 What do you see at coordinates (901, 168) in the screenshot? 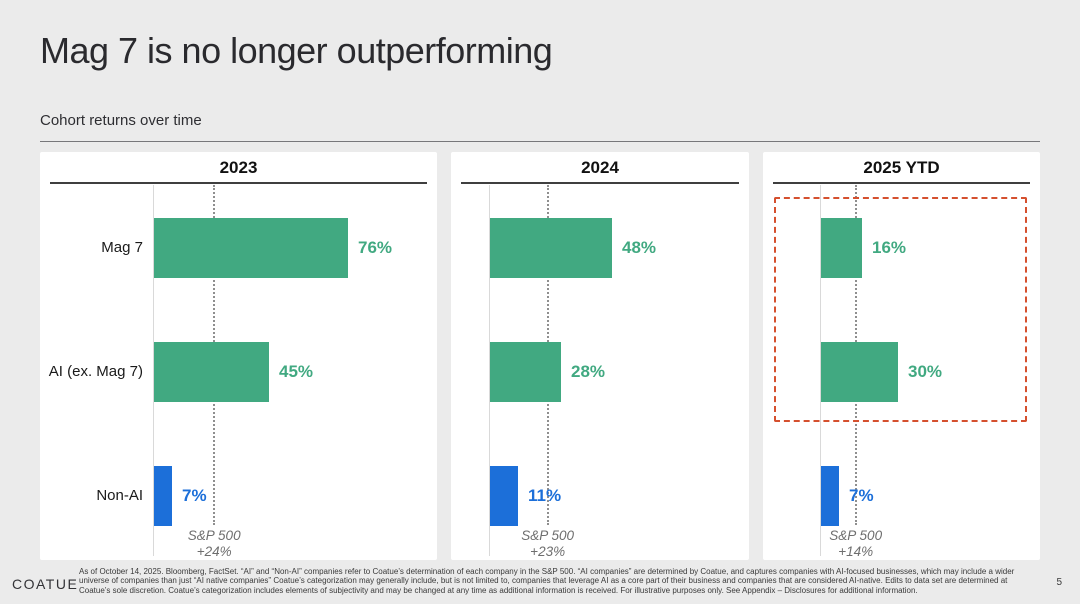
I see `panel-title-2025-ytd: 2025 YTD` at bounding box center [901, 168].